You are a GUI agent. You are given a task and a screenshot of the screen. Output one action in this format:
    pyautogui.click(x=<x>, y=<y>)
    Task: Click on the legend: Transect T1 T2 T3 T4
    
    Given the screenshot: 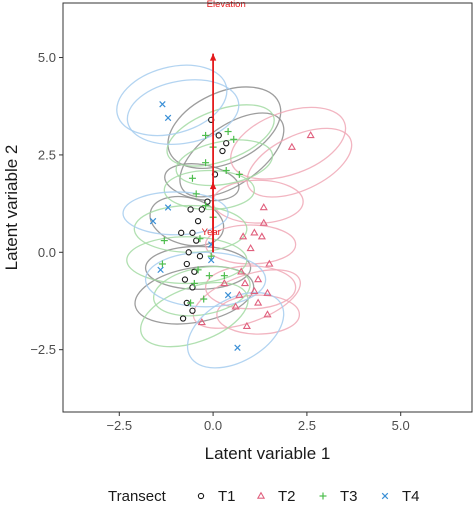 What is the action you would take?
    pyautogui.click(x=264, y=496)
    